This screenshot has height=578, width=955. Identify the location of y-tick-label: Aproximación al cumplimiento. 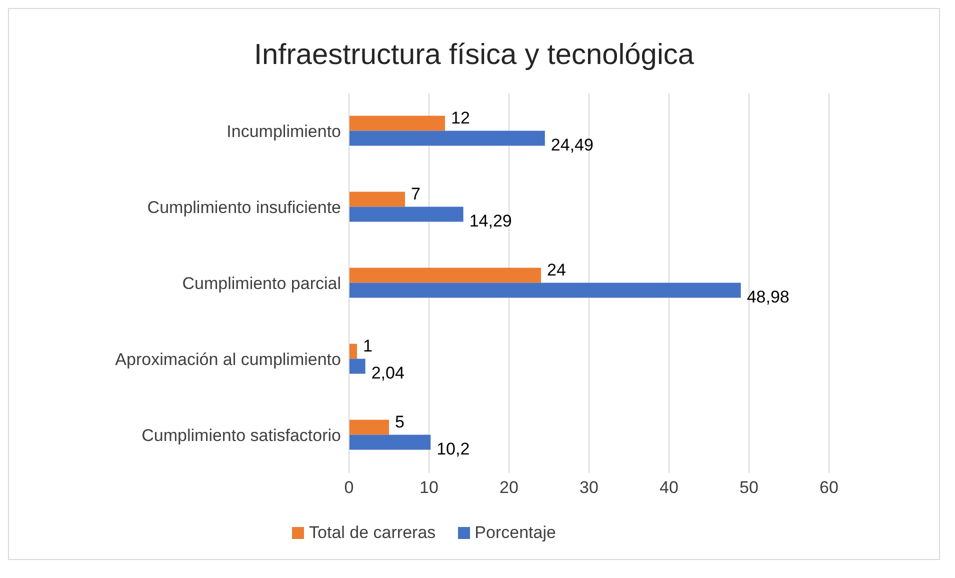
(228, 360).